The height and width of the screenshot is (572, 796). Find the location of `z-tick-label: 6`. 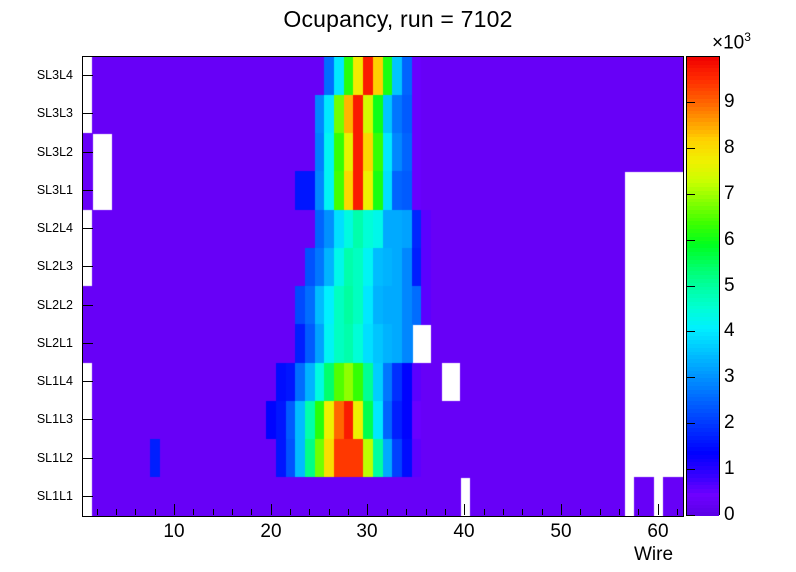

z-tick-label: 6 is located at coordinates (729, 239).